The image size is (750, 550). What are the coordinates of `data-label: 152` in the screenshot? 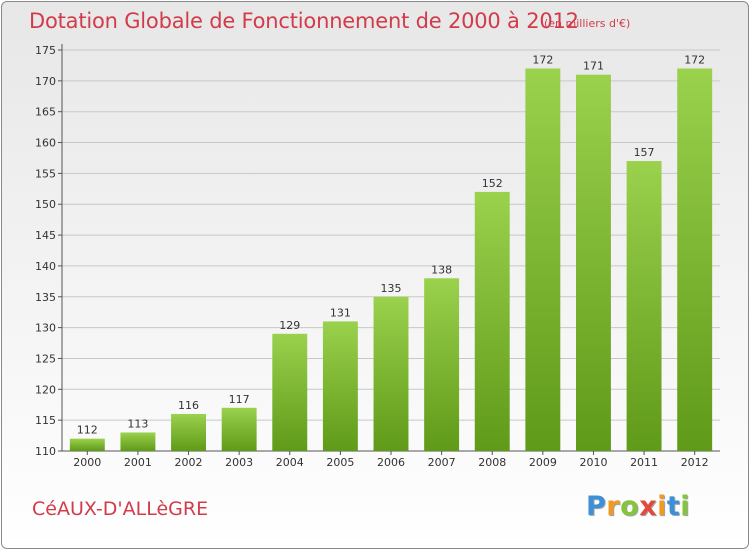 It's located at (492, 183).